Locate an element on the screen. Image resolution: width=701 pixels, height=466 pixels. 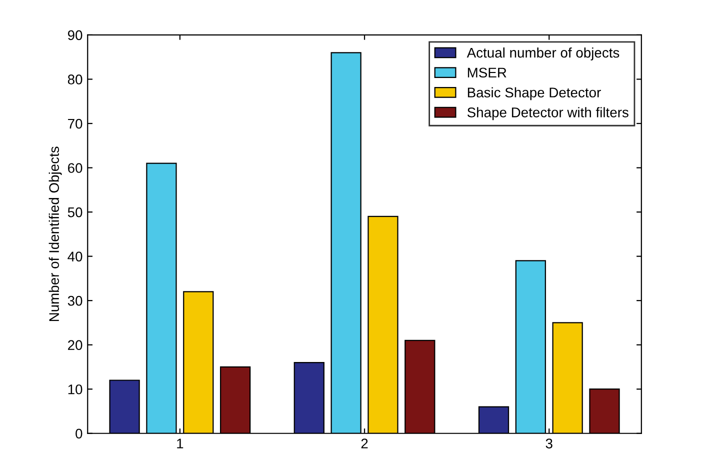
y-tick-label: 80 is located at coordinates (75, 79).